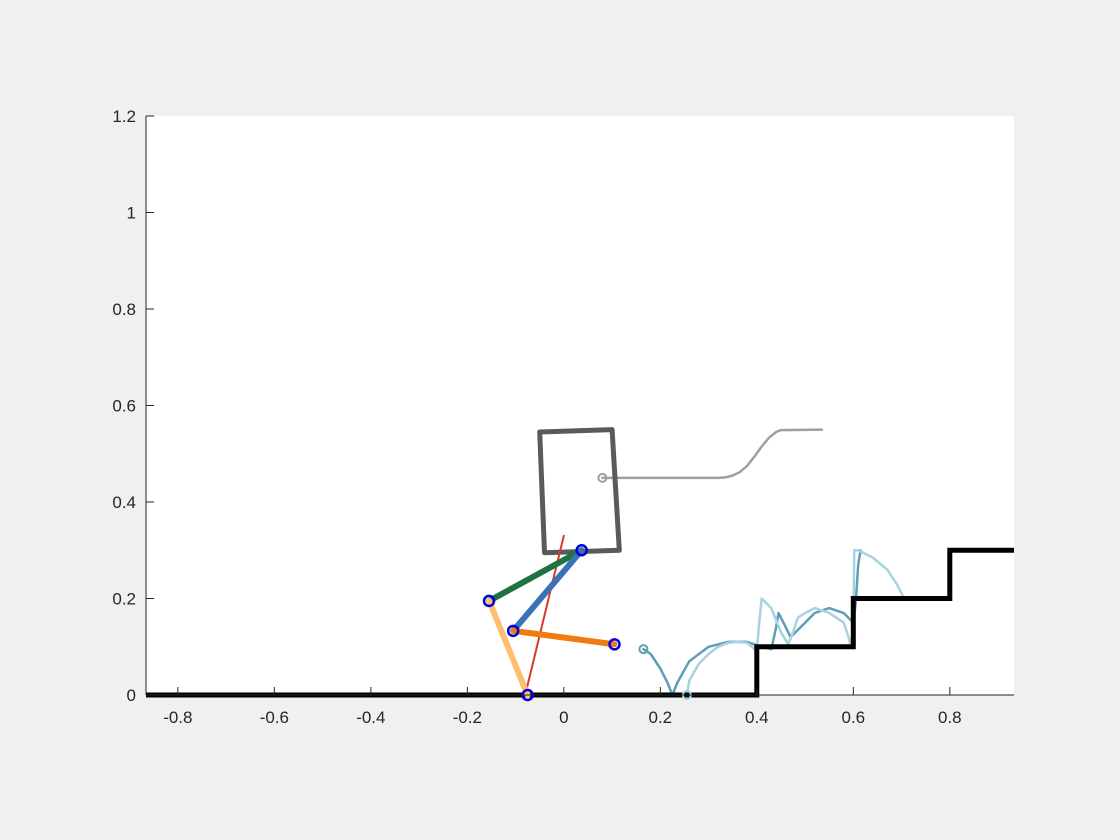 The width and height of the screenshot is (1120, 840). Describe the element at coordinates (580, 707) in the screenshot. I see `x-axis: -0.8 -0.6 -0.4 -0.2 0 0.2 0.4 0.6 0.8` at that location.